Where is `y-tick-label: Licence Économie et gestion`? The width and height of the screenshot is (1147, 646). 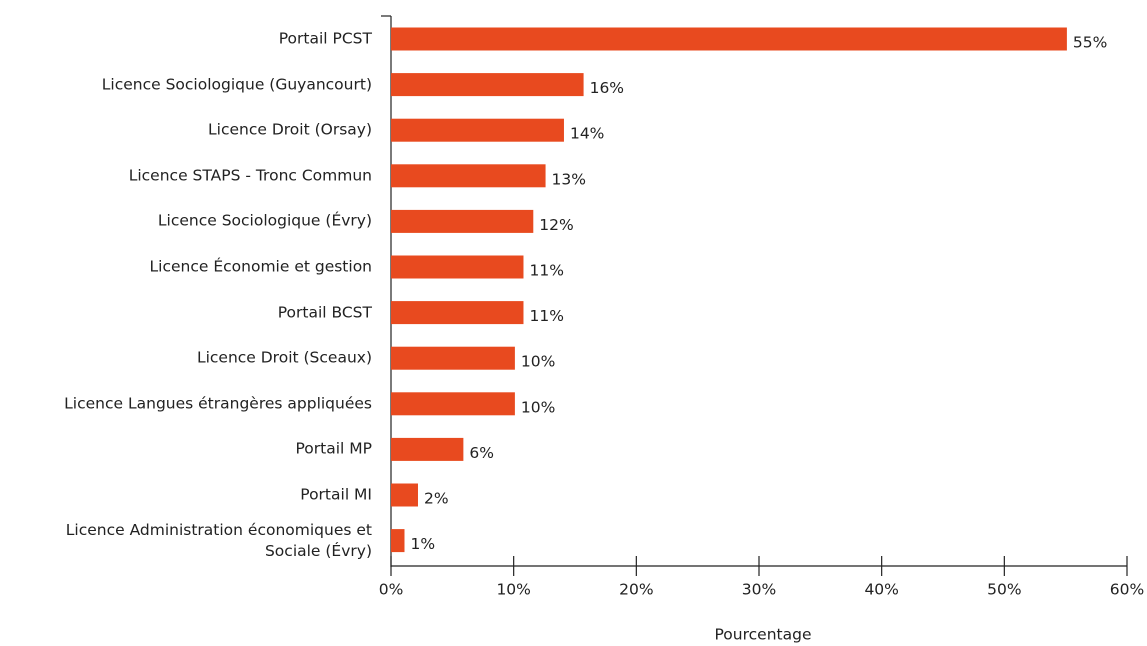
y-tick-label: Licence Économie et gestion is located at coordinates (260, 266).